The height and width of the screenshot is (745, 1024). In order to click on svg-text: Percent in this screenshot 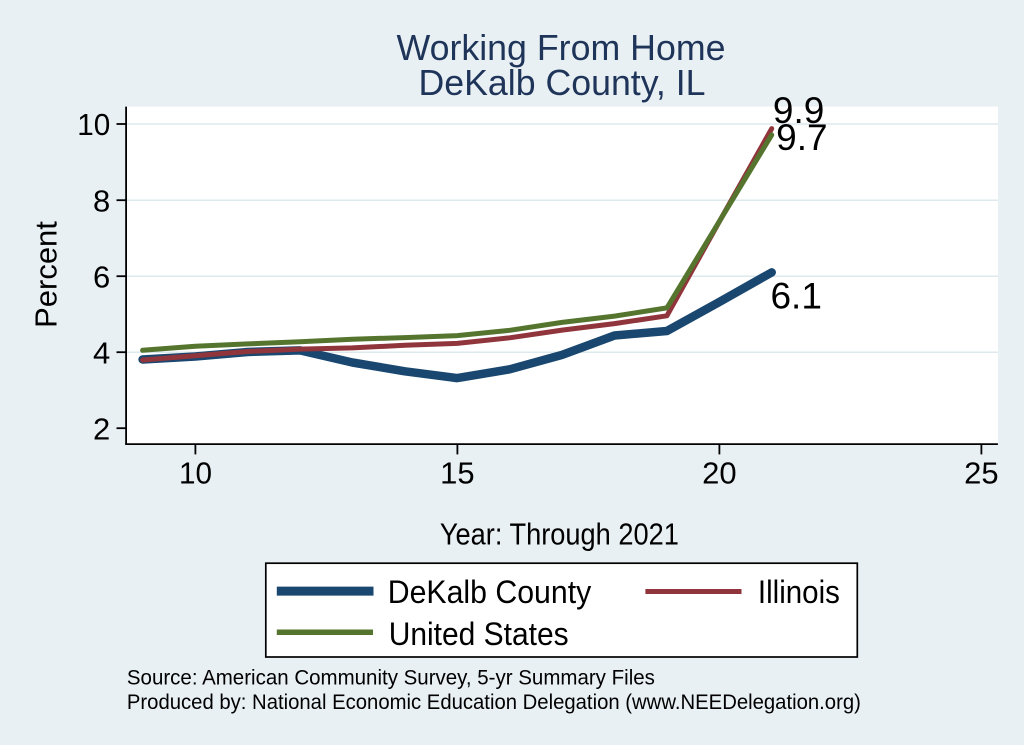, I will do `click(46, 274)`.